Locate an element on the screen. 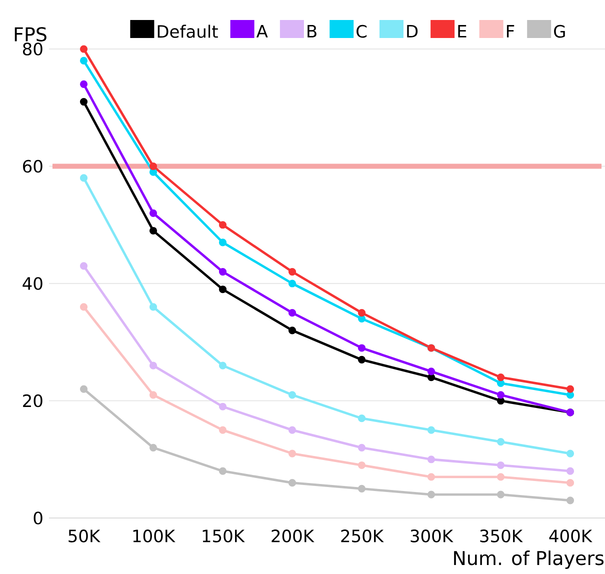  x-tick-label: 250K is located at coordinates (362, 536).